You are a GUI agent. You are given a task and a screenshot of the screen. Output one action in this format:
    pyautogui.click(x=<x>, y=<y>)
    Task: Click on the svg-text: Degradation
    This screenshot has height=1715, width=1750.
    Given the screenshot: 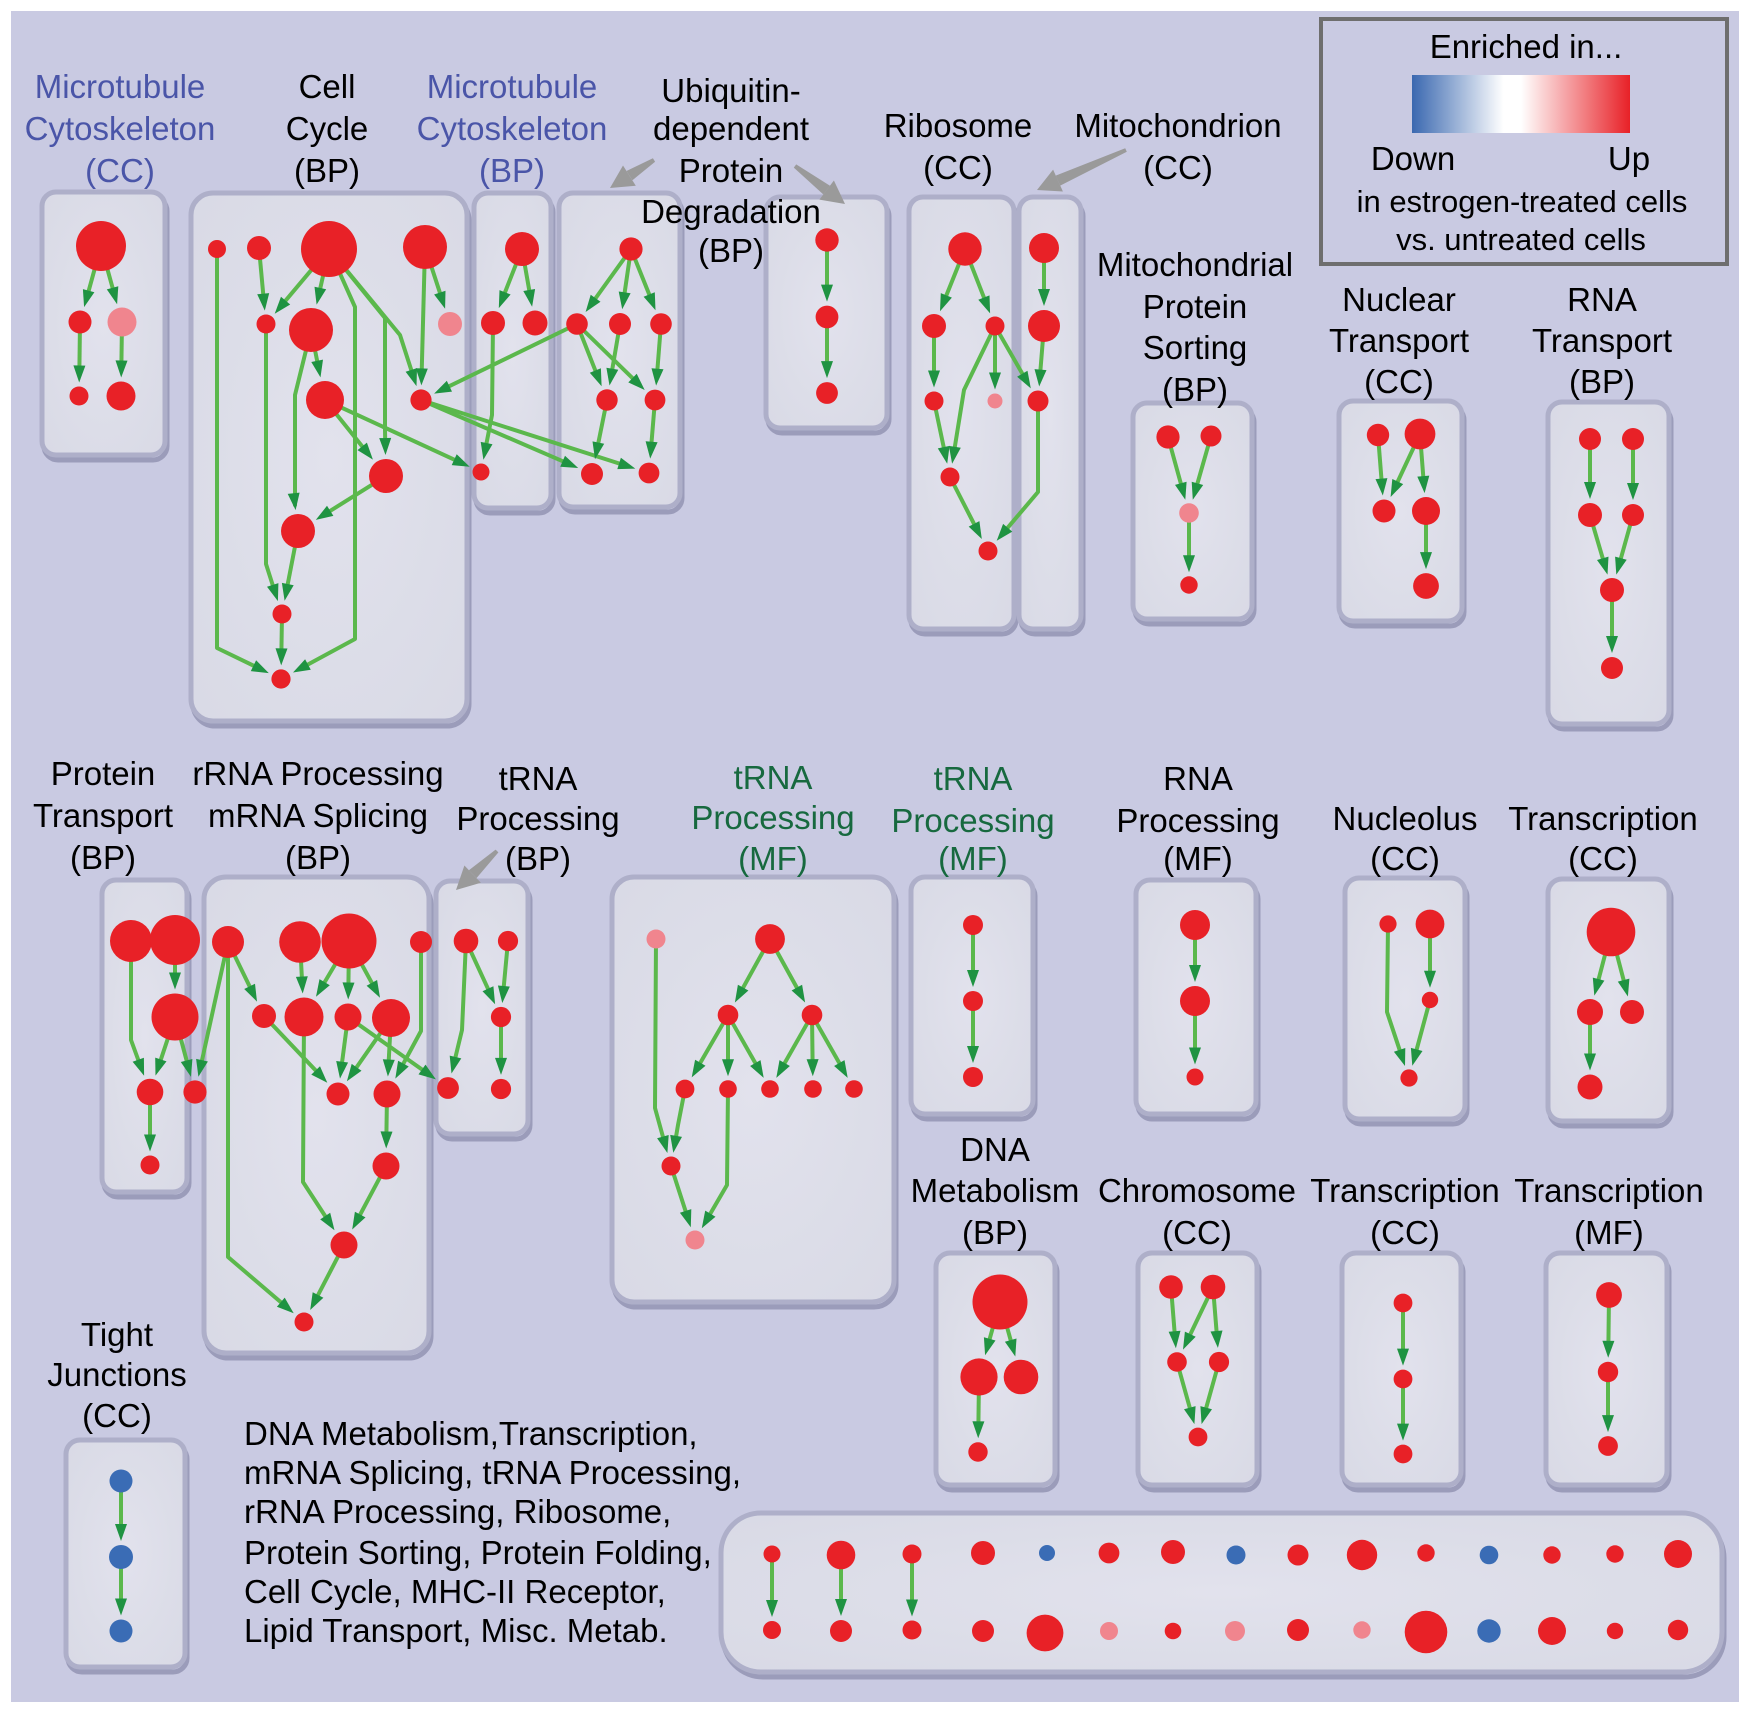 What is the action you would take?
    pyautogui.click(x=731, y=211)
    